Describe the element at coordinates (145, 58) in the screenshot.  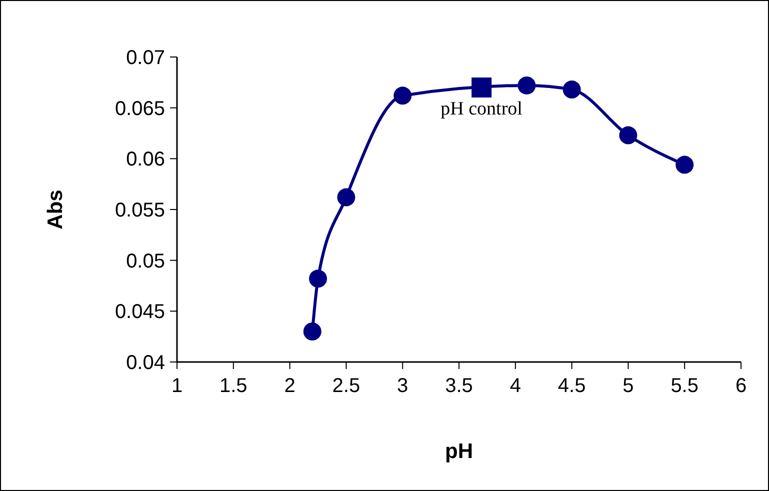
I see `y-tick-label: 0.07` at that location.